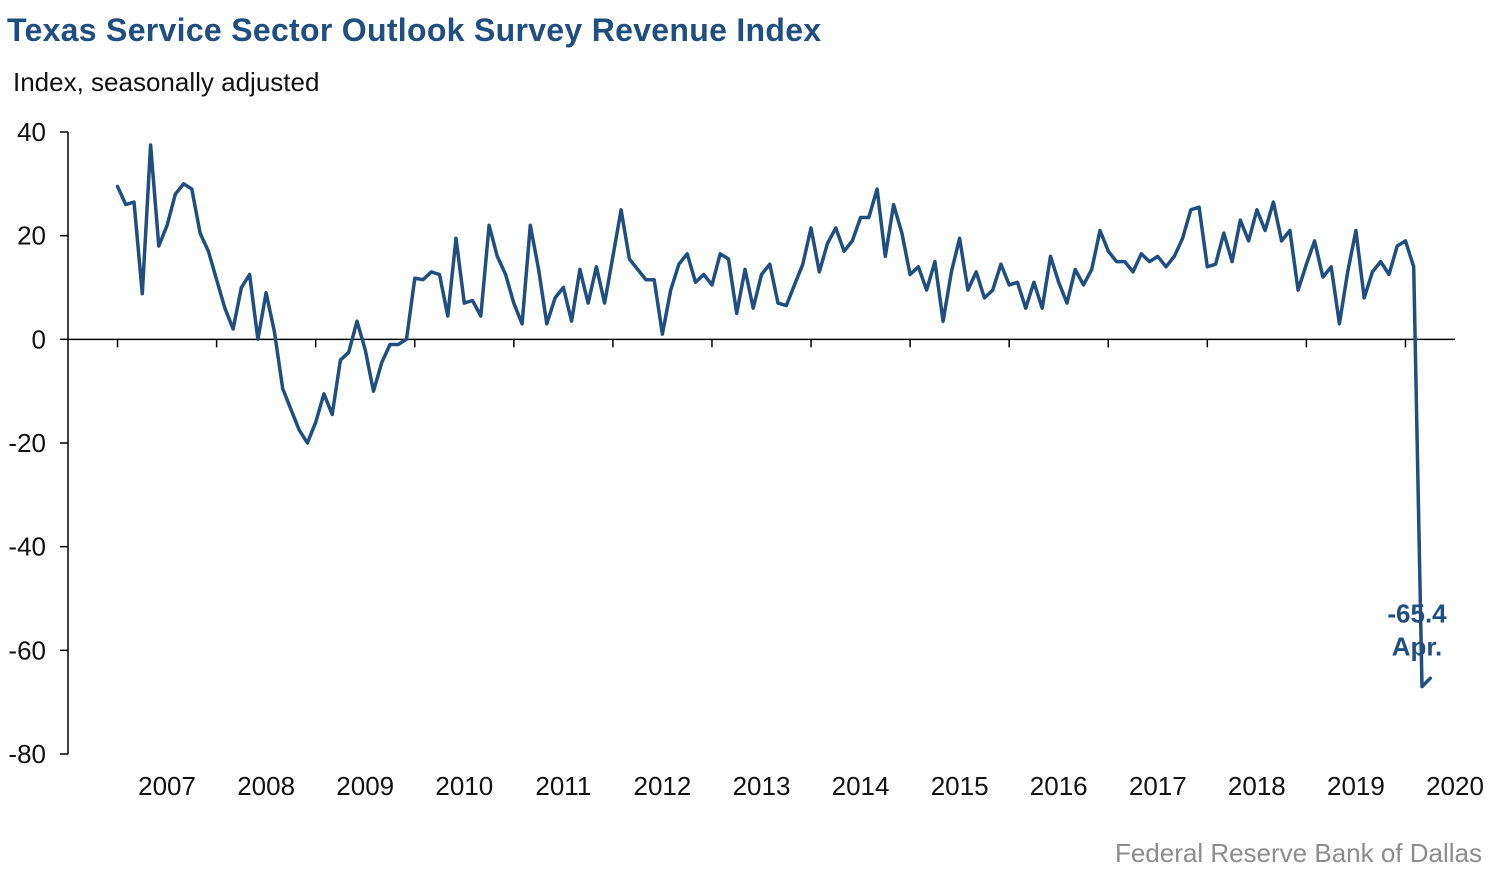 Image resolution: width=1494 pixels, height=882 pixels. I want to click on source-note: Federal Reserve Bank of Dallas, so click(1298, 853).